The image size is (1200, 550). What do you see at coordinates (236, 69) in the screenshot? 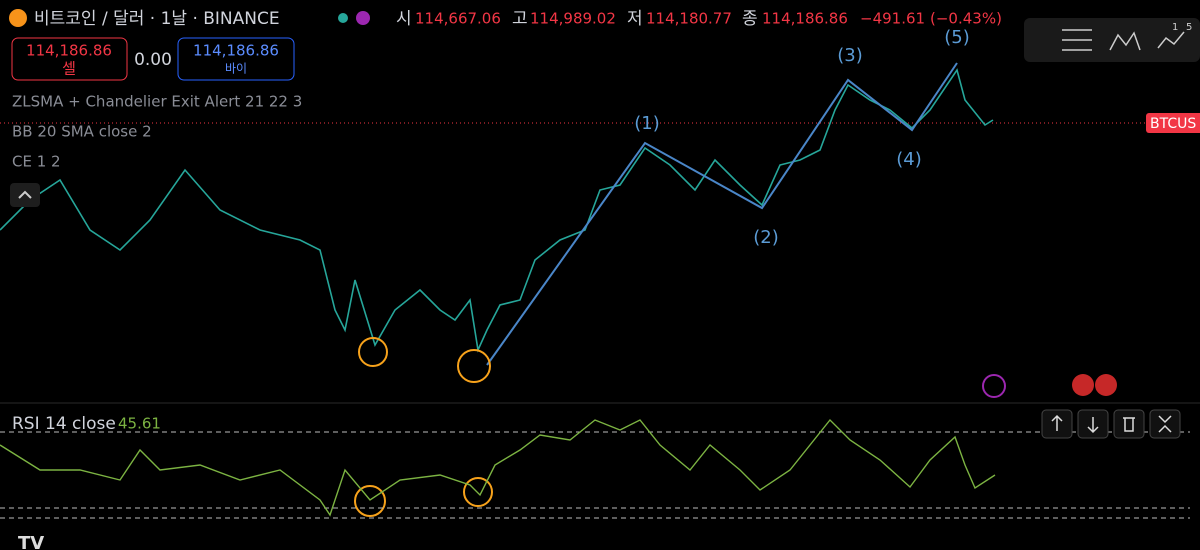
I see `buy-label: 바이` at bounding box center [236, 69].